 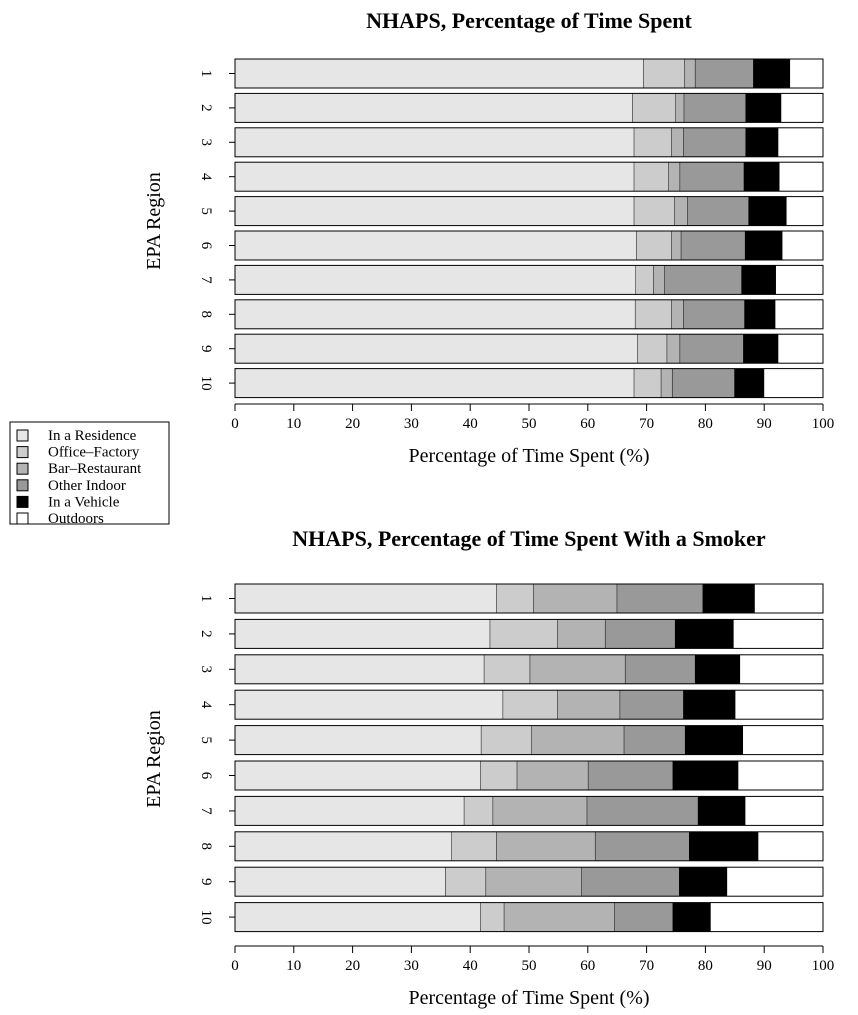 What do you see at coordinates (154, 221) in the screenshot?
I see `top-chart-ylabel: EPA Region` at bounding box center [154, 221].